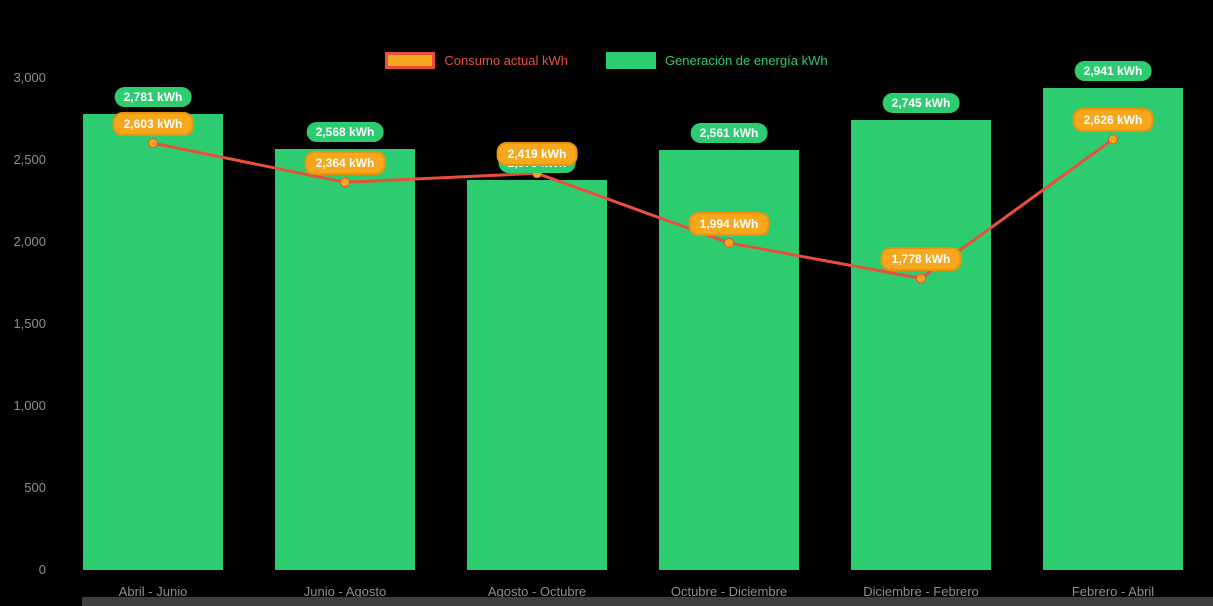  Describe the element at coordinates (921, 259) in the screenshot. I see `consumo-value-label: 1,778 kWh` at that location.